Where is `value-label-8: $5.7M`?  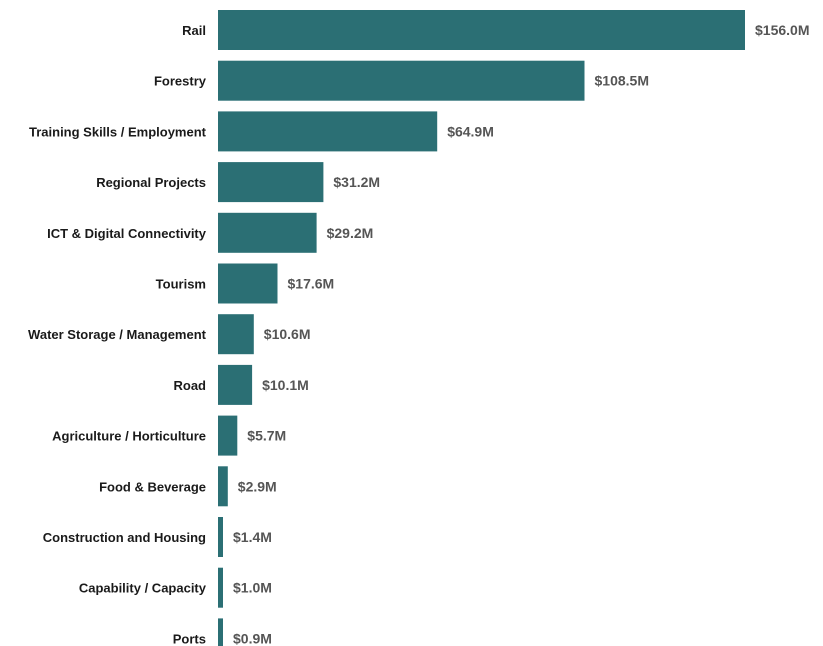 value-label-8: $5.7M is located at coordinates (266, 436).